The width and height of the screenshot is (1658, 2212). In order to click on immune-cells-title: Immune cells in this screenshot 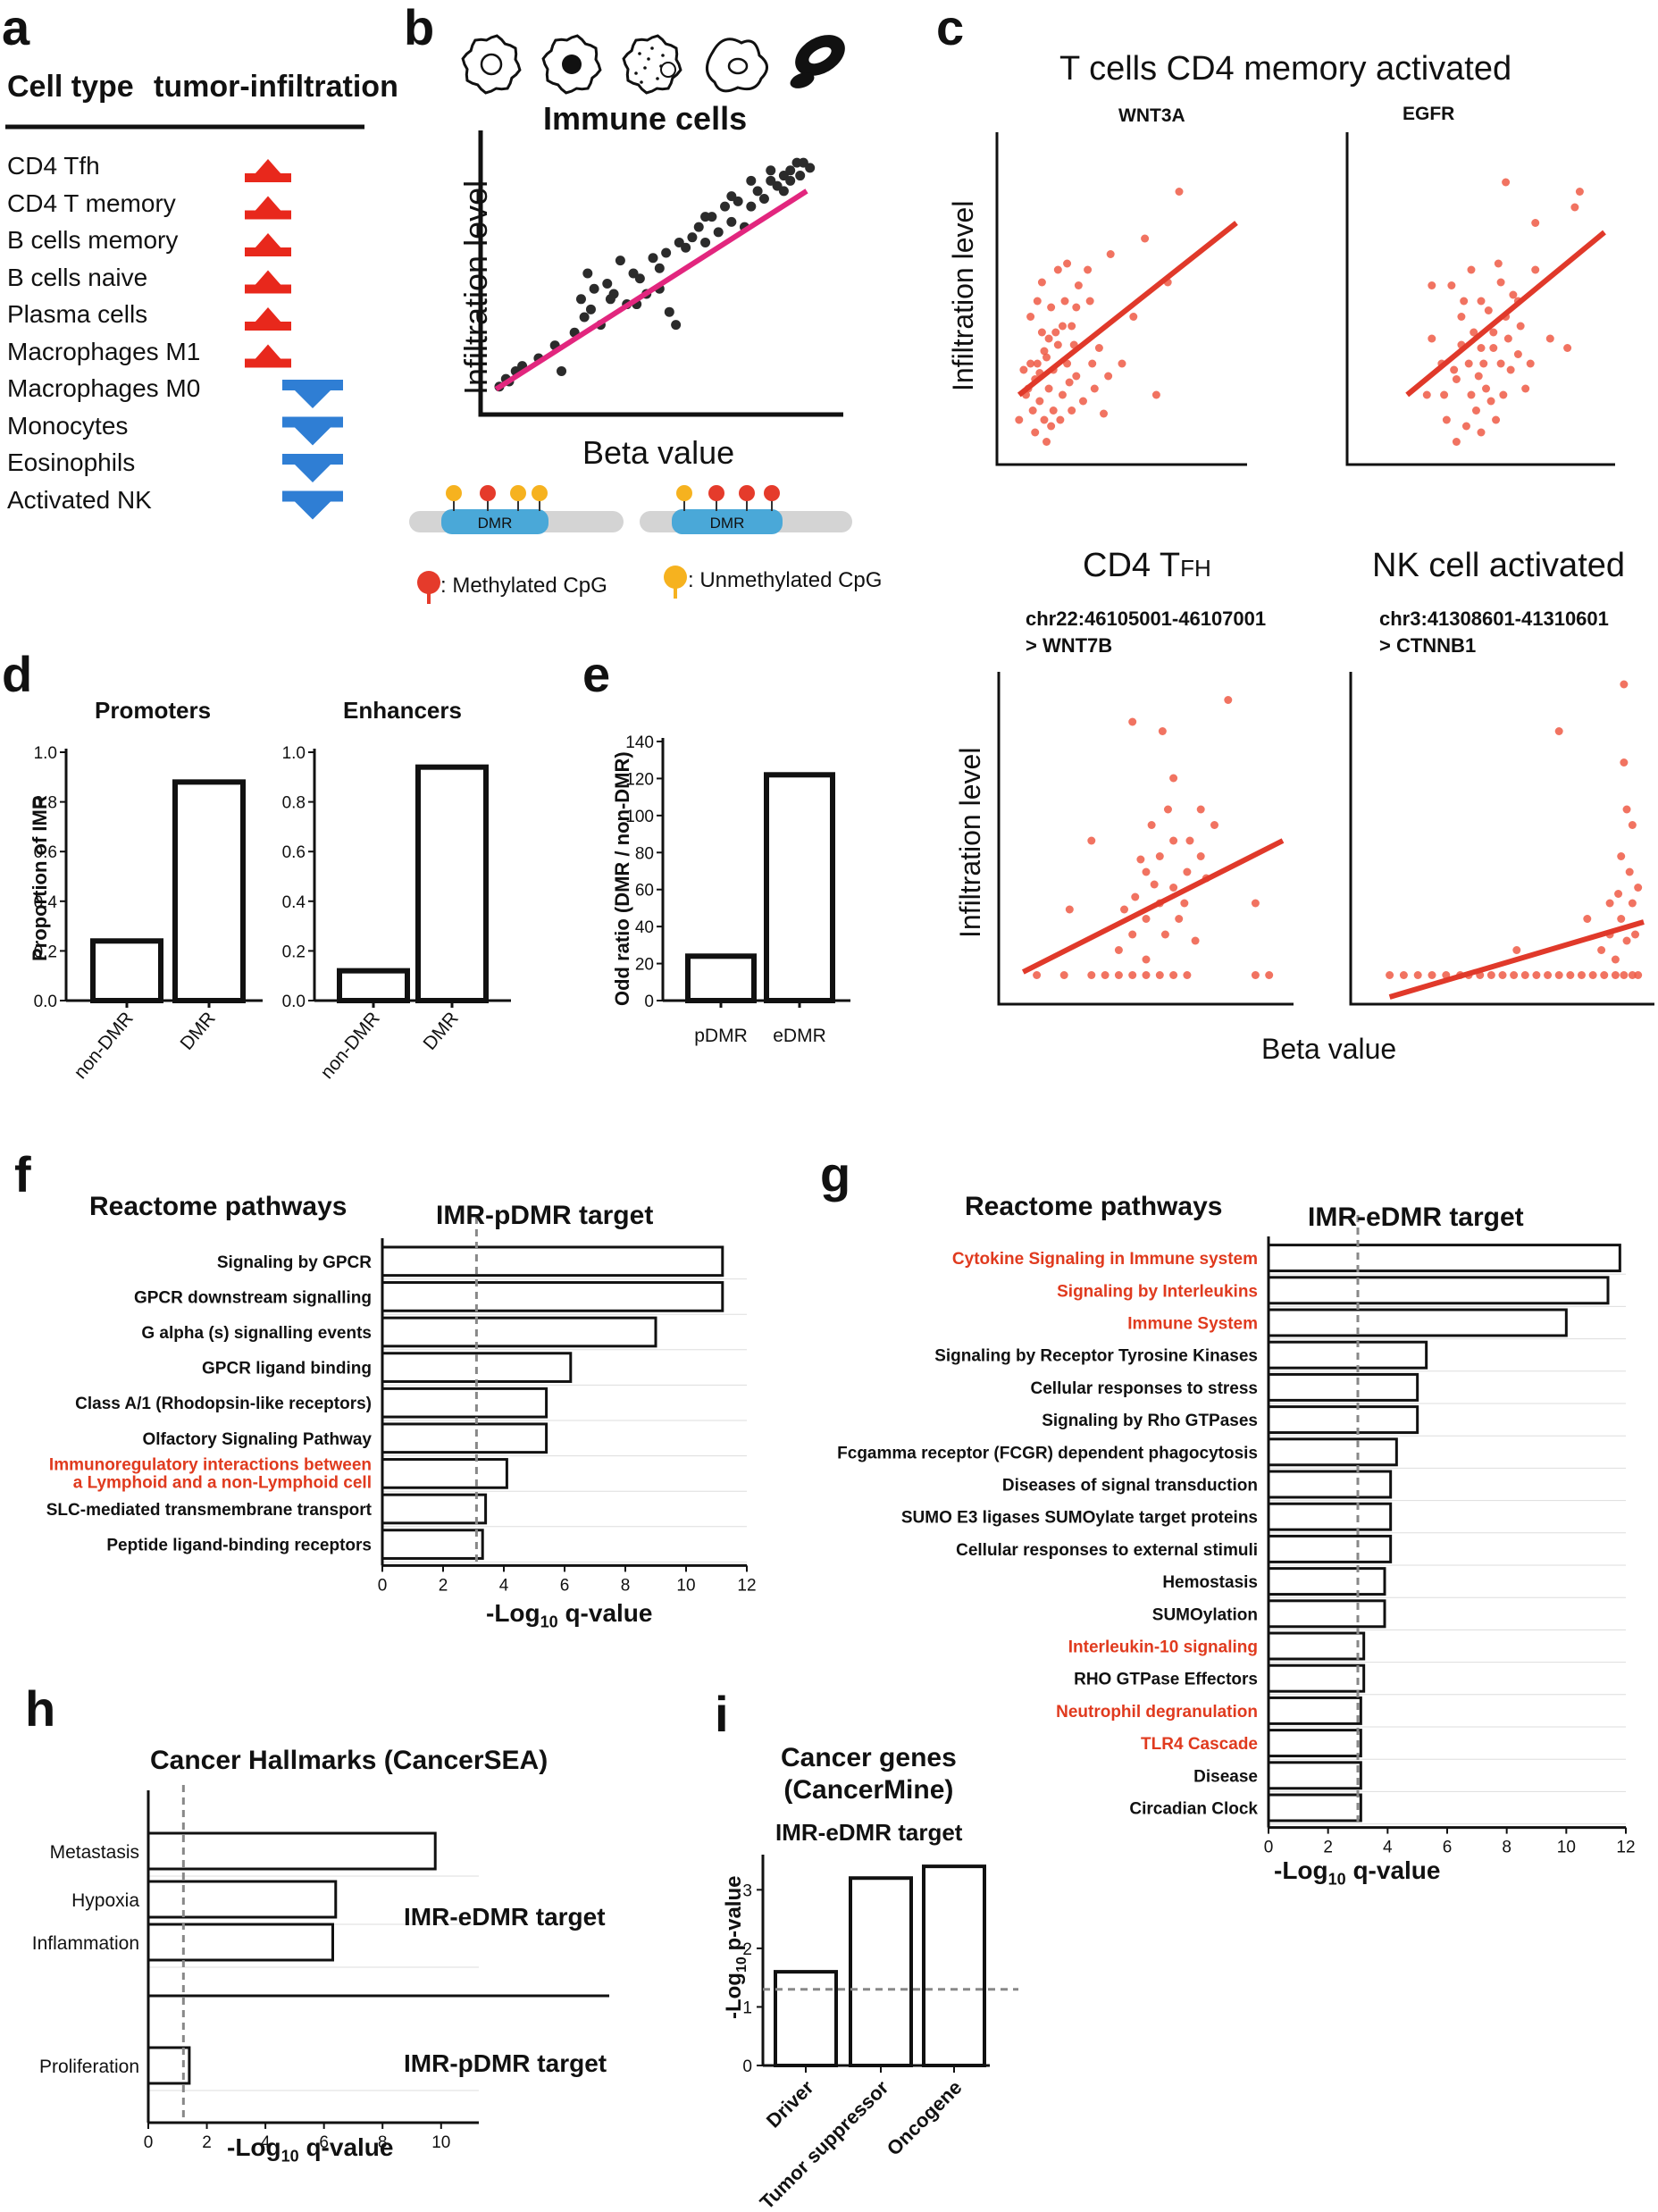, I will do `click(645, 118)`.